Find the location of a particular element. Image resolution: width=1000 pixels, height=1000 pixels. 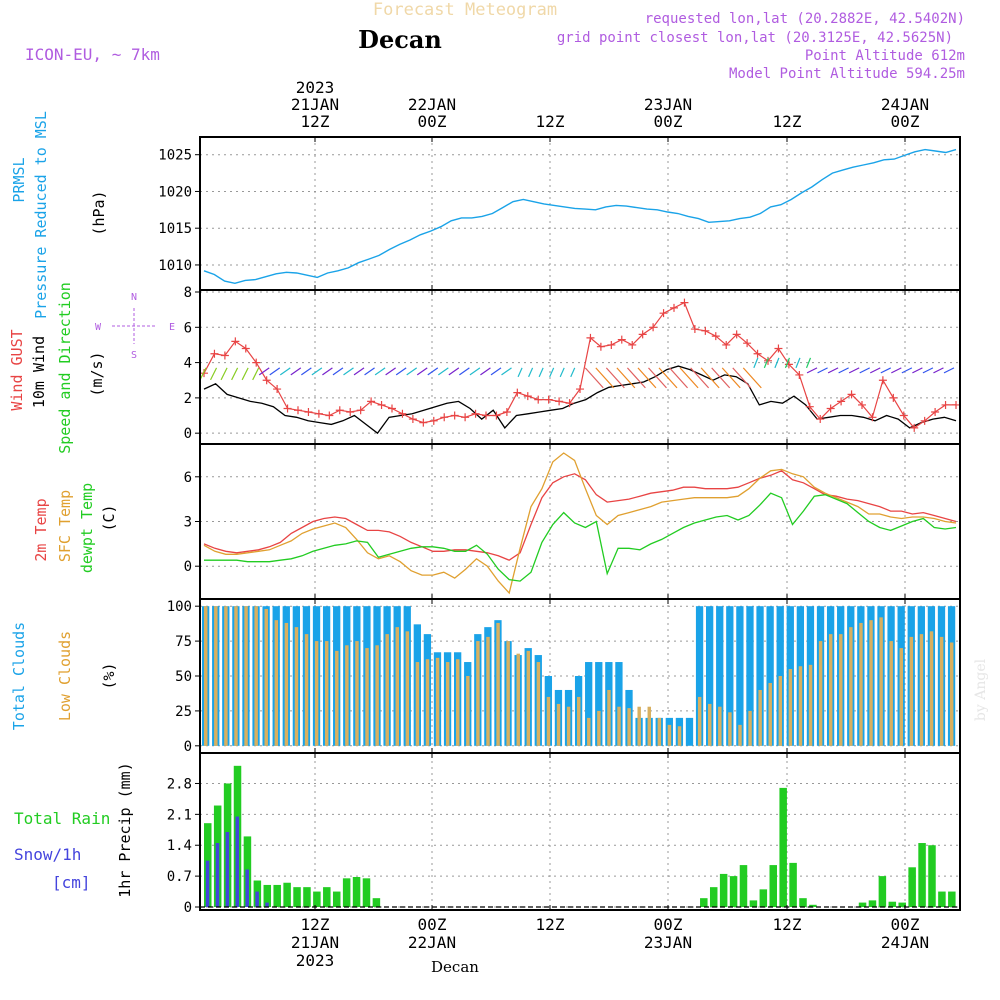

top-date-label: 24JAN is located at coordinates (905, 104).